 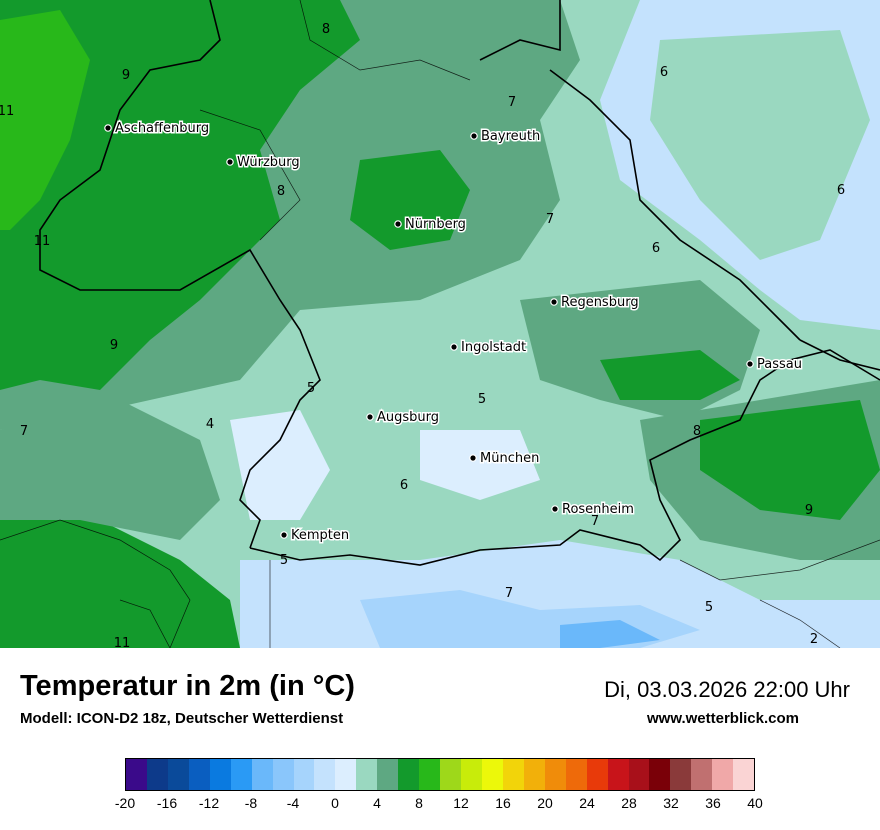 I want to click on scale-tick-label: 4, so click(x=377, y=803).